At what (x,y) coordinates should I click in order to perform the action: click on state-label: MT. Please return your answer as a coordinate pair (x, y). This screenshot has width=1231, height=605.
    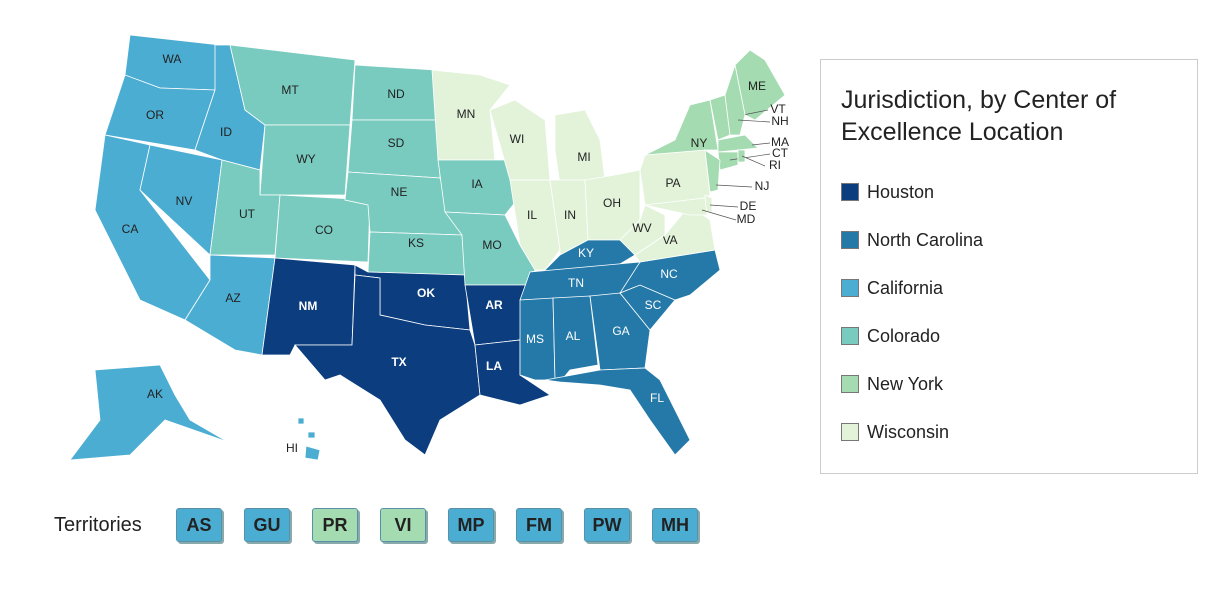
    Looking at the image, I should click on (290, 90).